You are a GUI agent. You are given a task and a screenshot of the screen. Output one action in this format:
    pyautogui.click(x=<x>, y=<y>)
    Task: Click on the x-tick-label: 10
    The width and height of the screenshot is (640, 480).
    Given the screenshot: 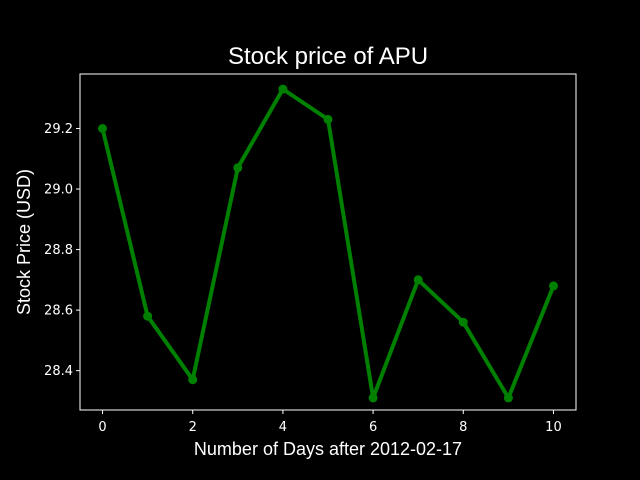 What is the action you would take?
    pyautogui.click(x=553, y=427)
    